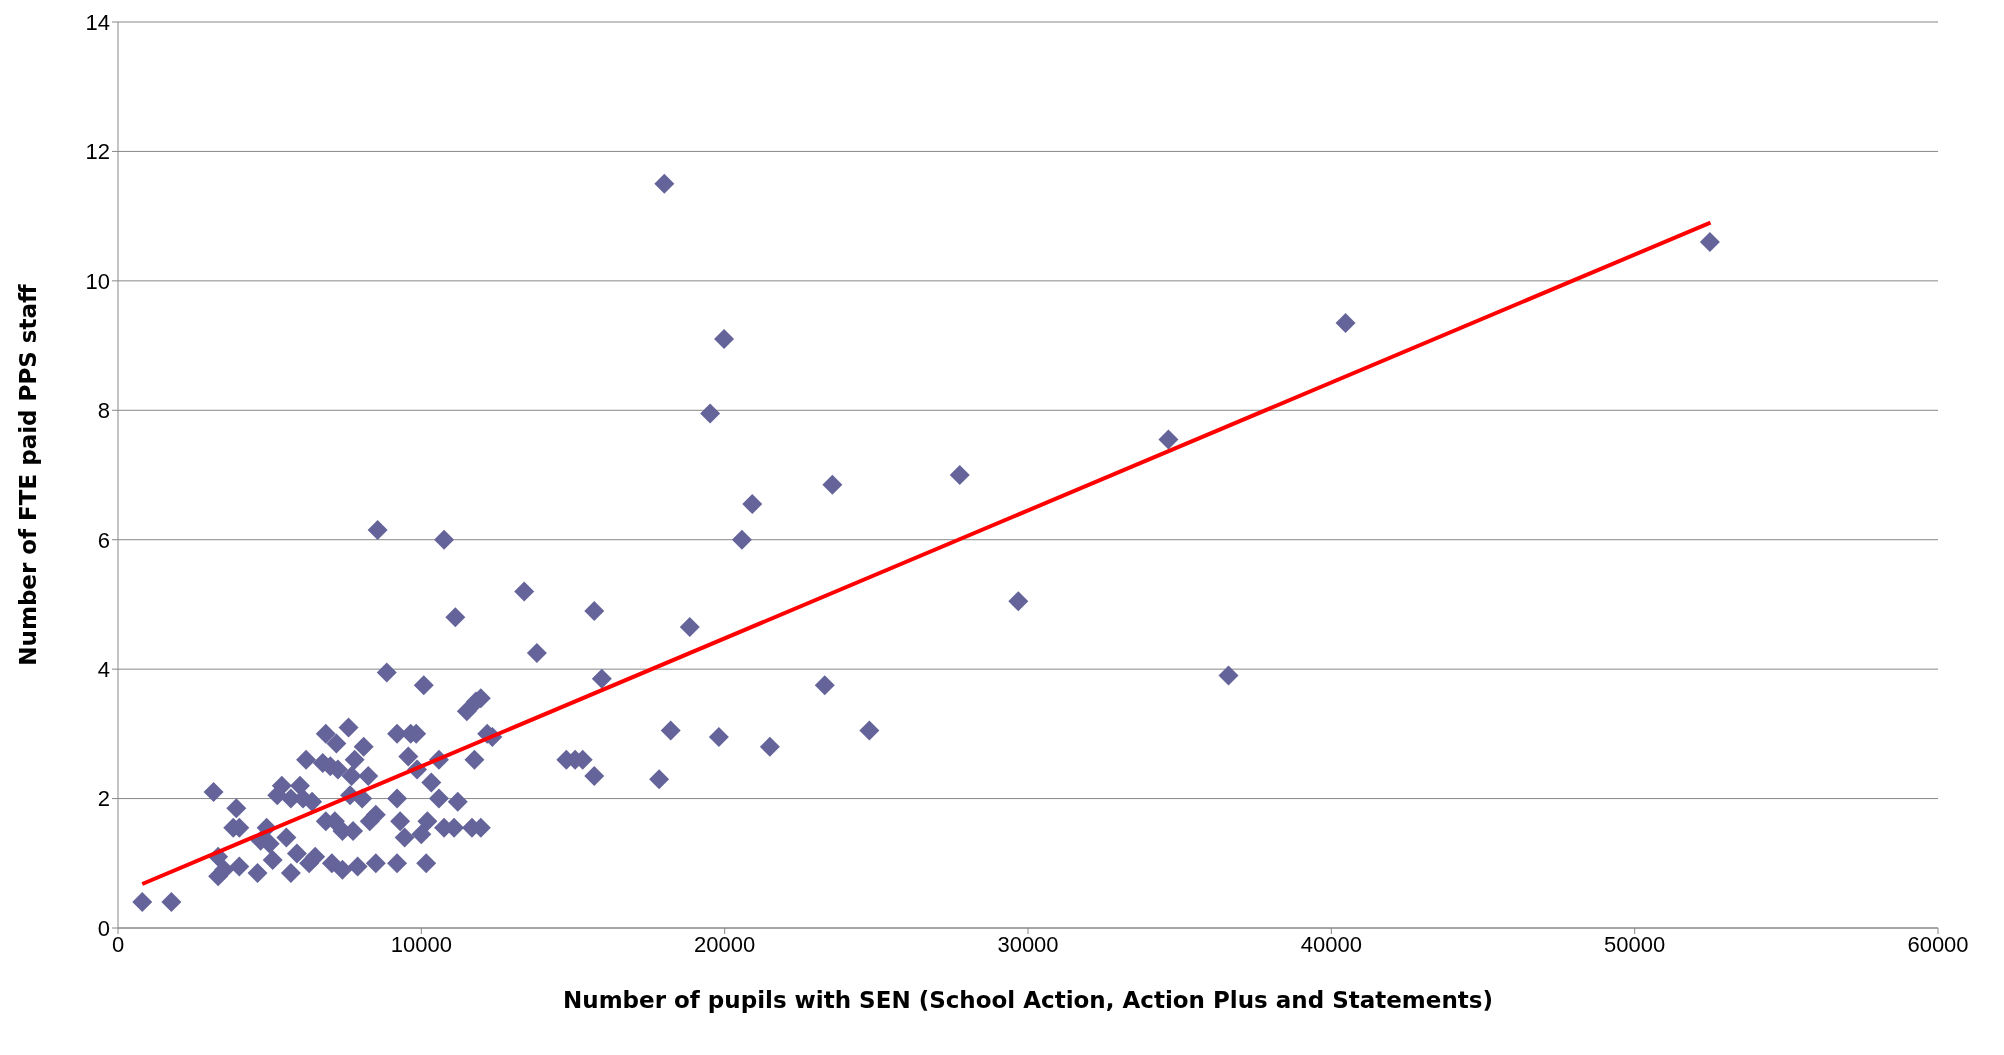 This screenshot has height=1055, width=2004. I want to click on y-tick-label: 0, so click(103, 928).